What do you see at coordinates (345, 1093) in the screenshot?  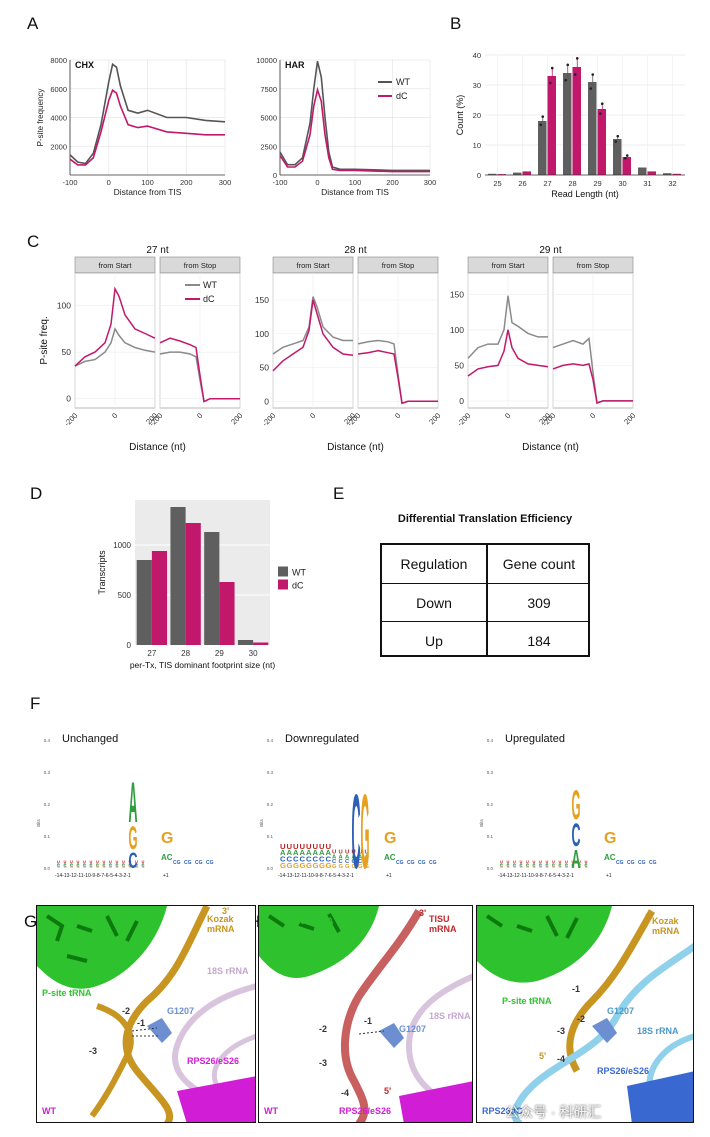 I see `label-minus4: -4` at bounding box center [345, 1093].